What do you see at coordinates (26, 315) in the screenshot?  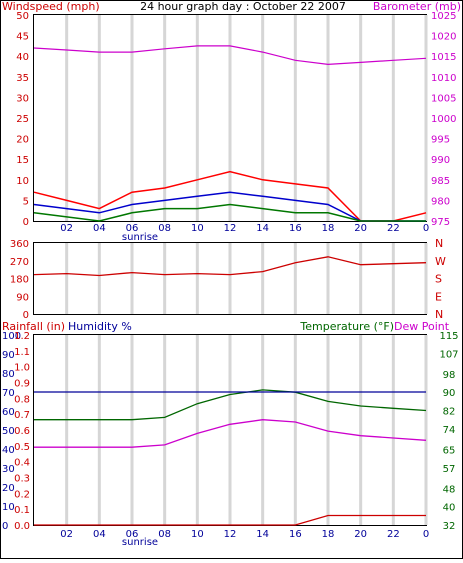 I see `direction-tick-label: 0` at bounding box center [26, 315].